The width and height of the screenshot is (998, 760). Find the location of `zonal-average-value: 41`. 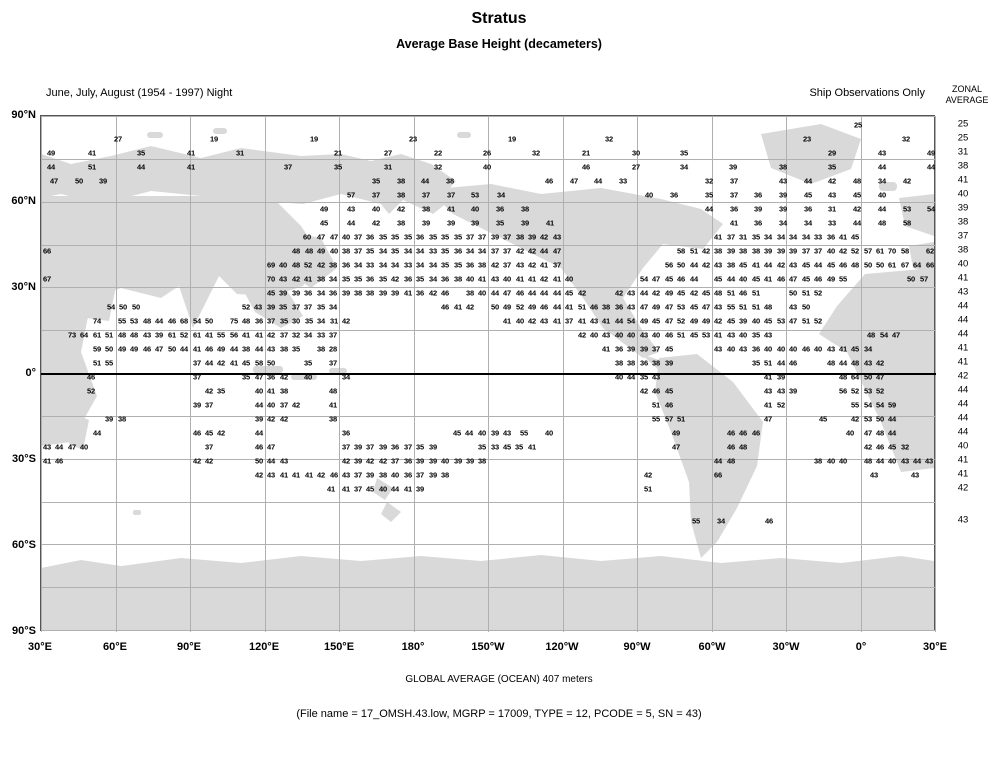

zonal-average-value: 41 is located at coordinates (963, 278).